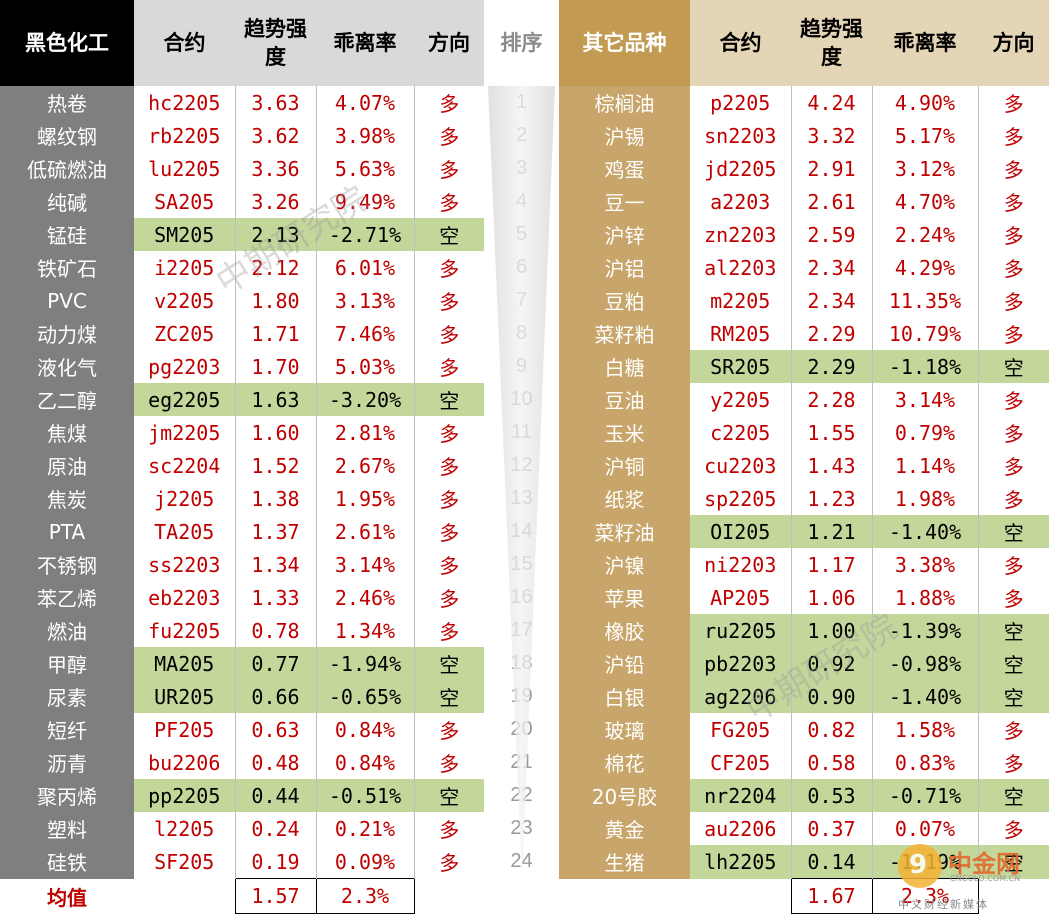  Describe the element at coordinates (185, 201) in the screenshot. I see `left-contract-code: SA205` at that location.